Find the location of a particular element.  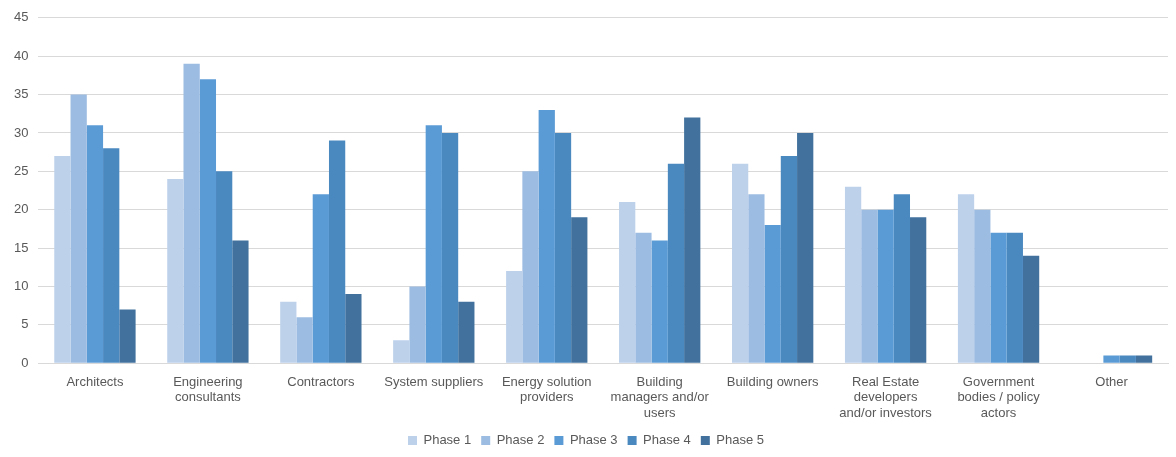

legend-label: Phase 3 is located at coordinates (593, 440).